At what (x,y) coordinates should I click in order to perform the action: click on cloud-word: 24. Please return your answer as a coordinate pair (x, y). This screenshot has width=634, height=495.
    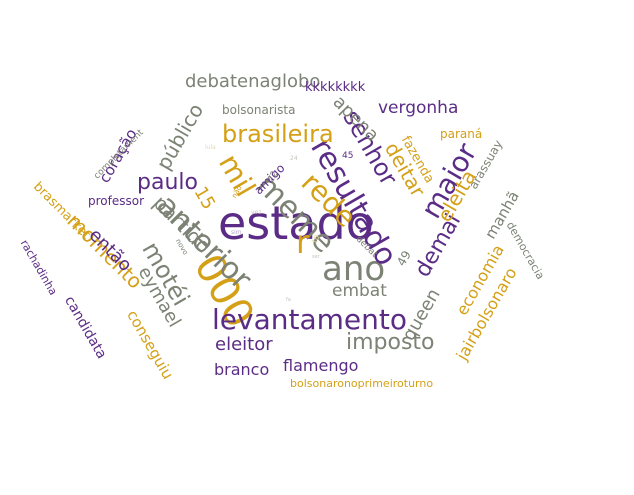
    Looking at the image, I should click on (294, 158).